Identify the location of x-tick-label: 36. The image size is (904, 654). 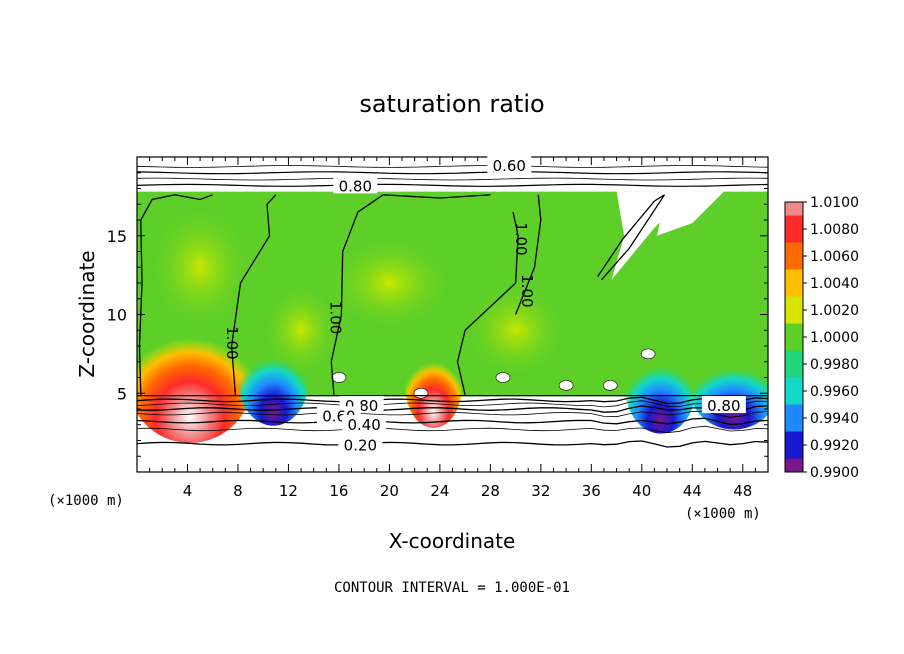
(591, 491).